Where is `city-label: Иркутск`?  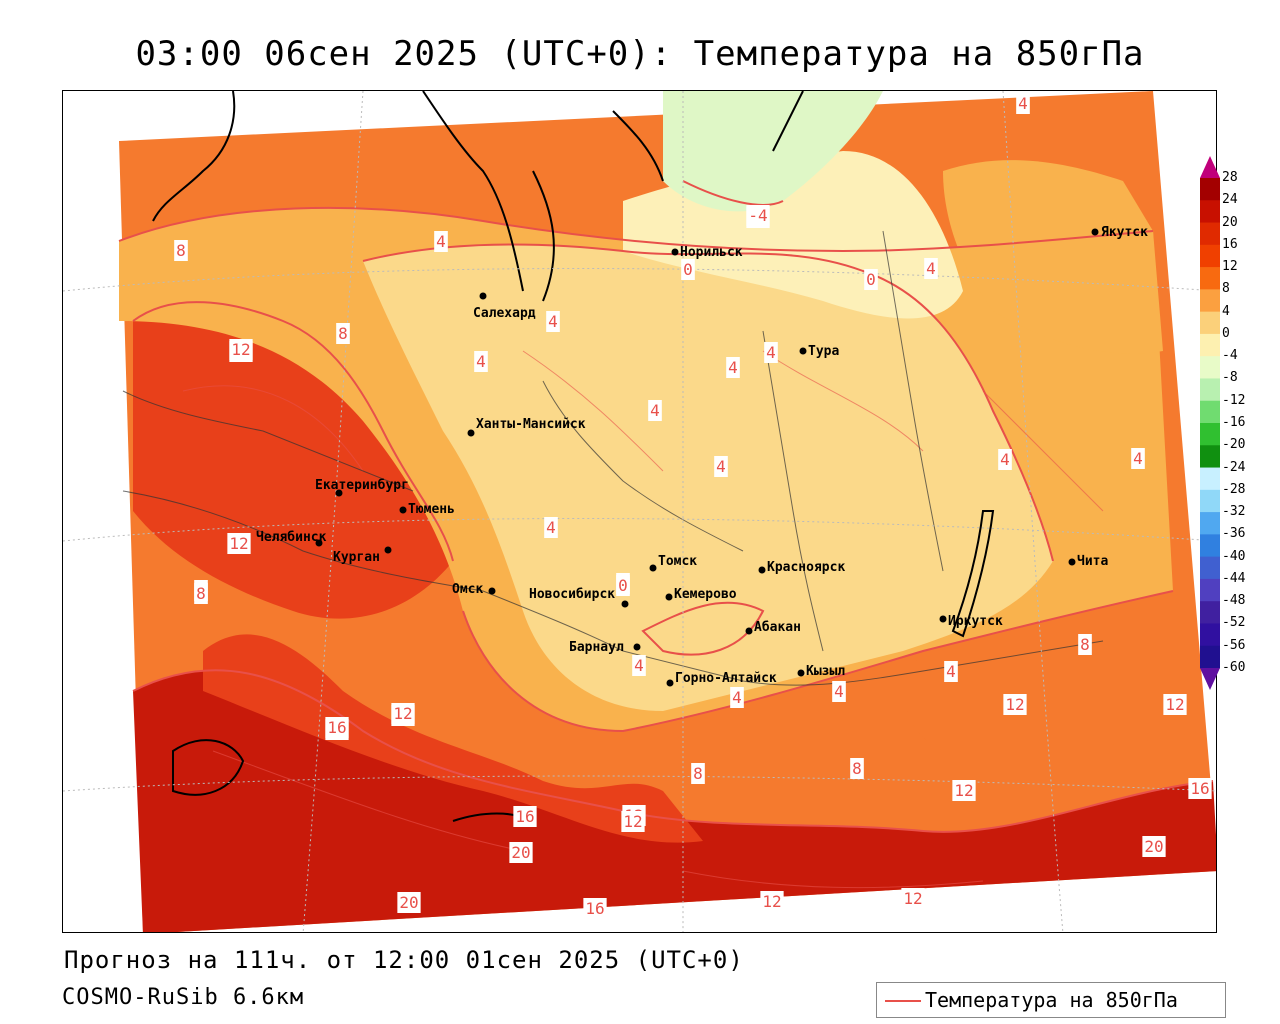 city-label: Иркутск is located at coordinates (975, 621).